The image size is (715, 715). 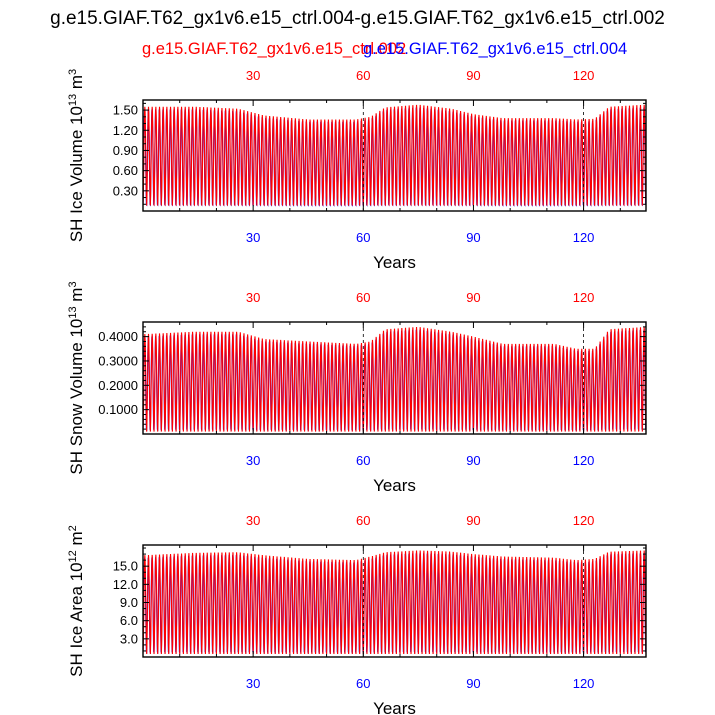 I want to click on y-tick-label: 1.20, so click(x=125, y=130).